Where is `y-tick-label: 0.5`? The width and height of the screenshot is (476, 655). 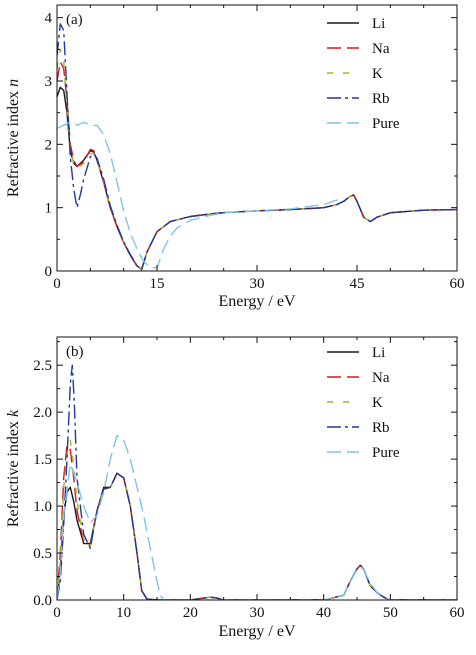 y-tick-label: 0.5 is located at coordinates (42, 554).